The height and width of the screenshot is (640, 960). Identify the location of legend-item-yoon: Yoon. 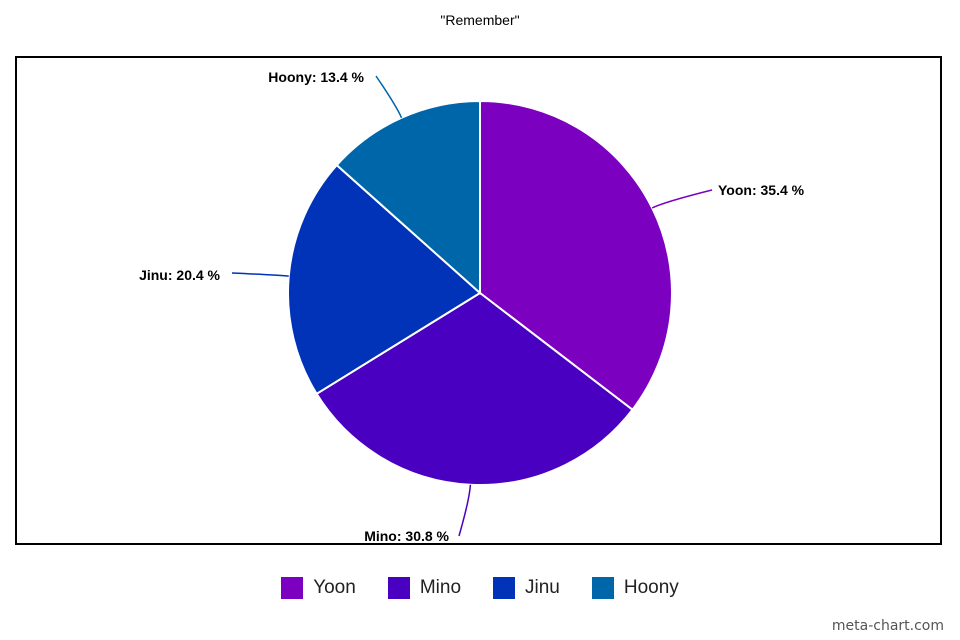
(318, 588).